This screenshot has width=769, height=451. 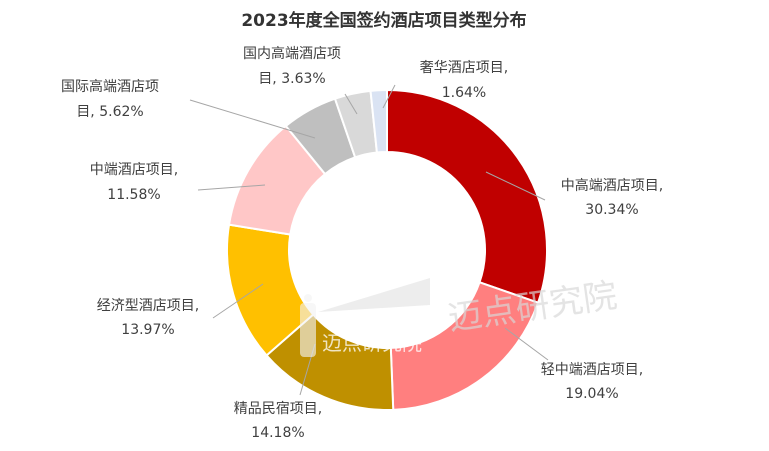 I want to click on data-label-value-7: 目, 3.63%, so click(x=291, y=79).